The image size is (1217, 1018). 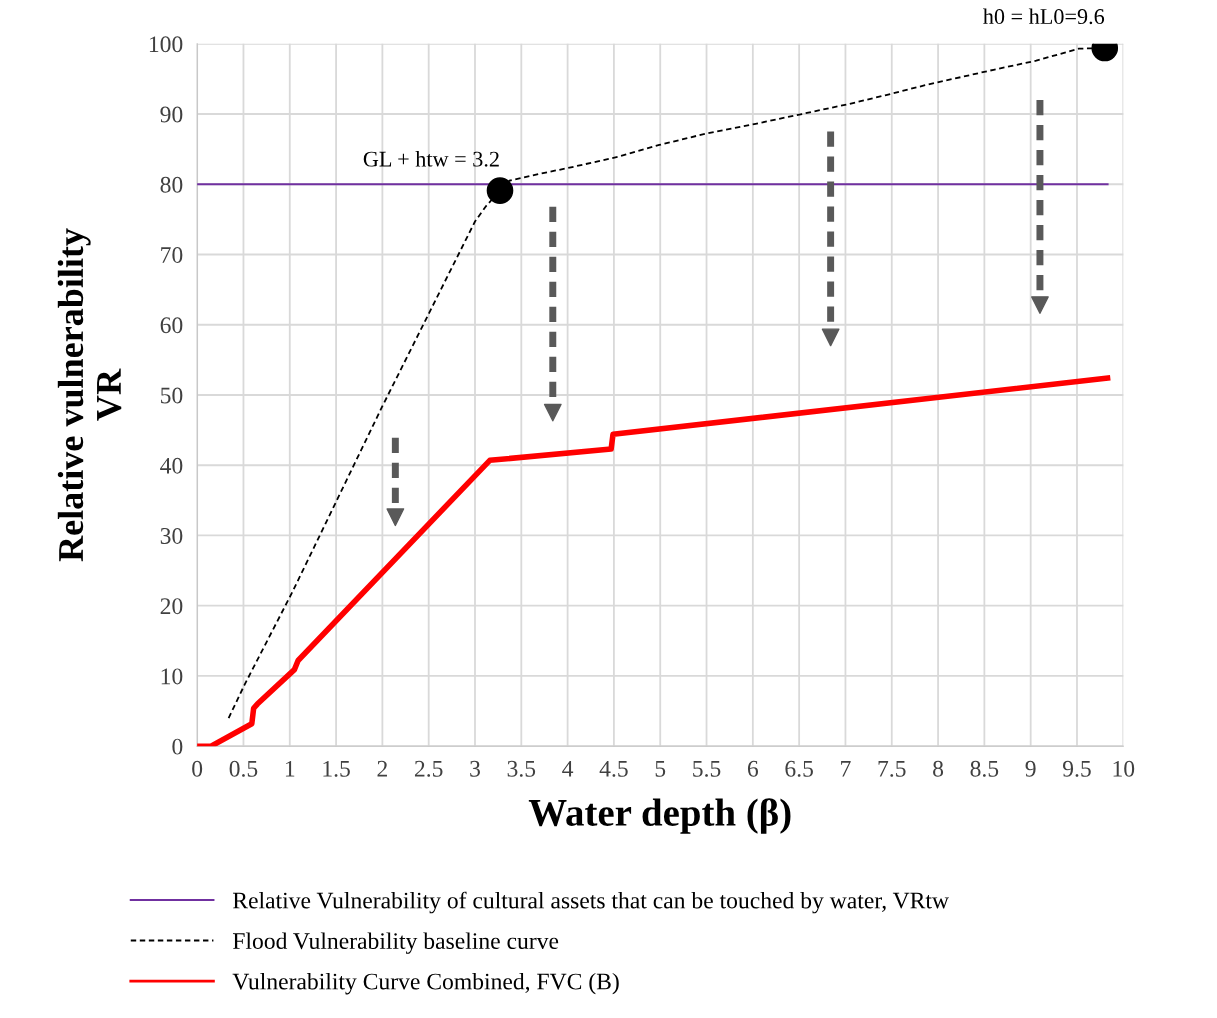 What do you see at coordinates (171, 325) in the screenshot?
I see `y-tick-label: 60` at bounding box center [171, 325].